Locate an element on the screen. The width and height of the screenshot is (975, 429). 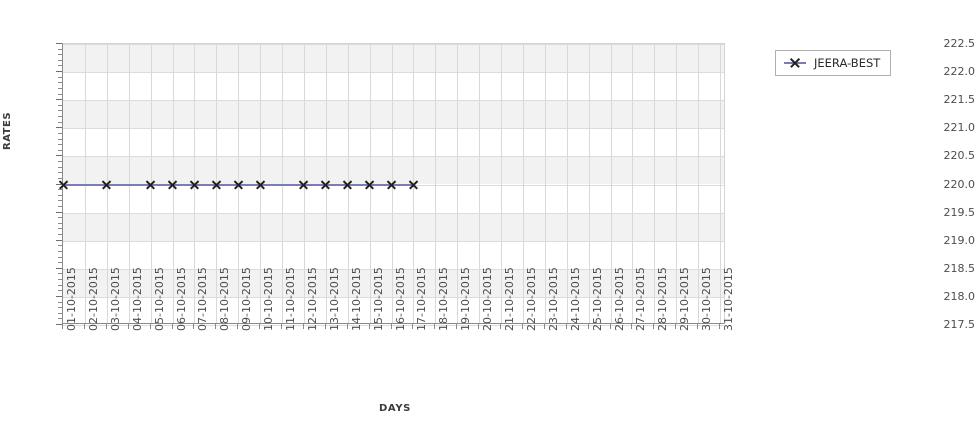
x-axis-tick-label: 11-10-2015 is located at coordinates (290, 299).